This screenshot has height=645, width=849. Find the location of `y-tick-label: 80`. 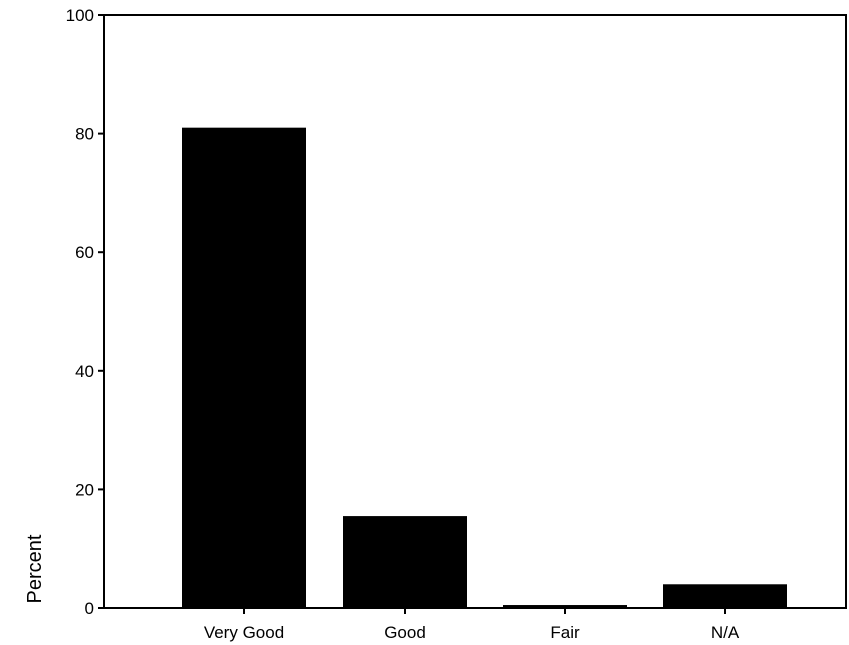

y-tick-label: 80 is located at coordinates (84, 134).